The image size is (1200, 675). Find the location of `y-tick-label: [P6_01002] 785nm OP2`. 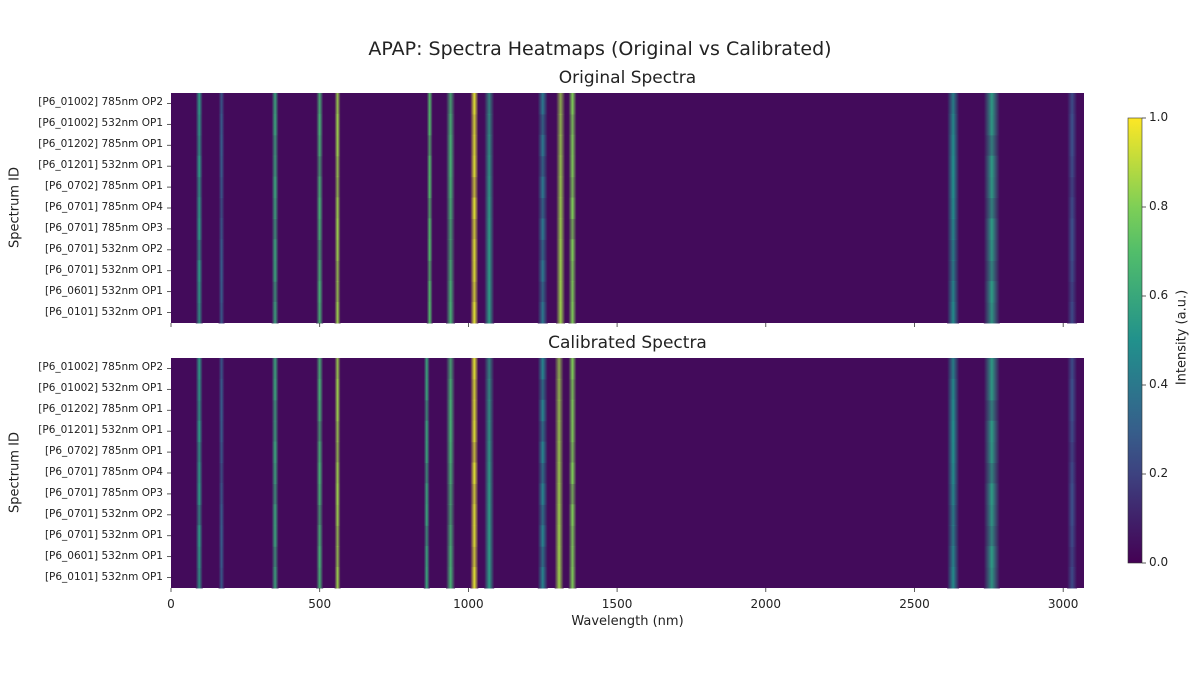

y-tick-label: [P6_01002] 785nm OP2 is located at coordinates (100, 367).